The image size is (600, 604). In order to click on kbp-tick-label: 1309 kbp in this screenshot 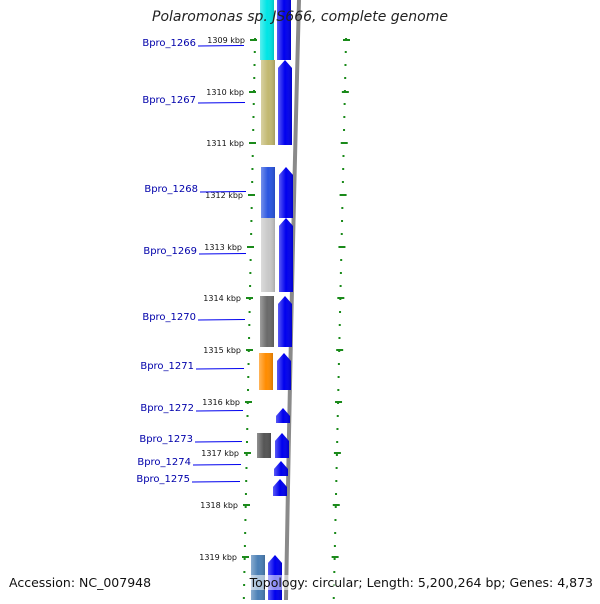, I will do `click(226, 40)`.